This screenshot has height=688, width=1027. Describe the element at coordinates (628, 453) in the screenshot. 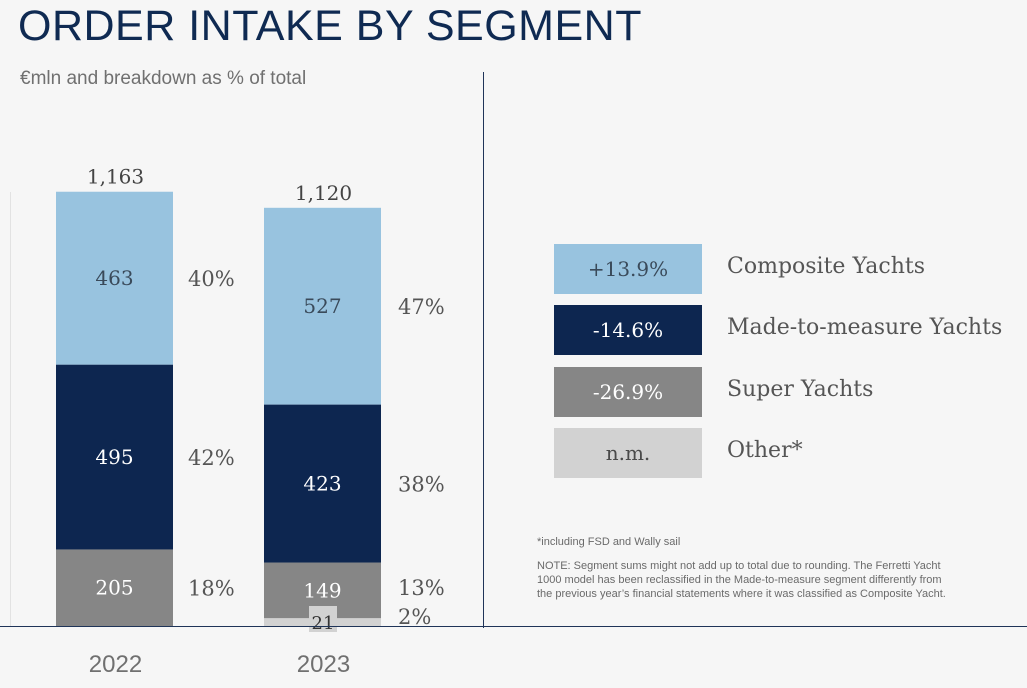

I see `legend-badge-other: n.m.` at that location.